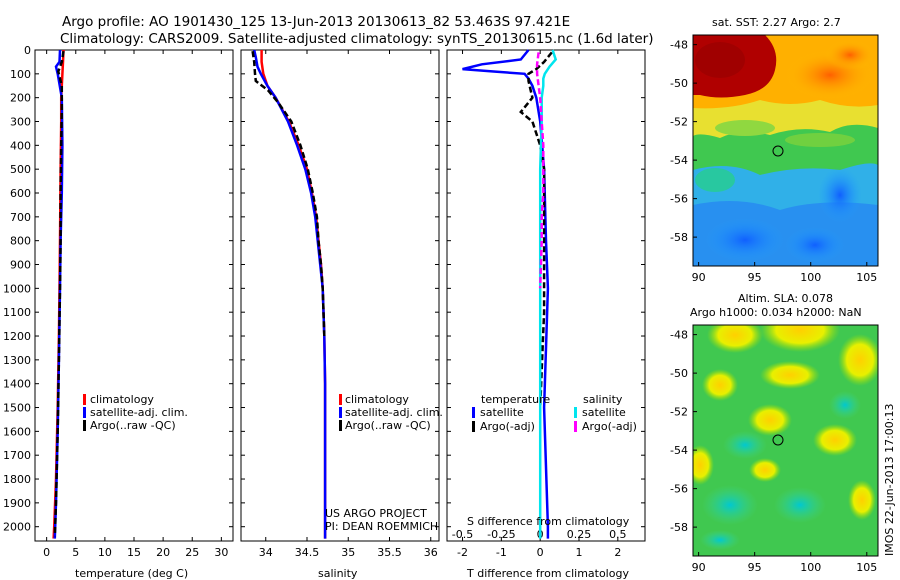 This screenshot has width=900, height=580. Describe the element at coordinates (17, 408) in the screenshot. I see `depth-tick-label: 1500` at that location.